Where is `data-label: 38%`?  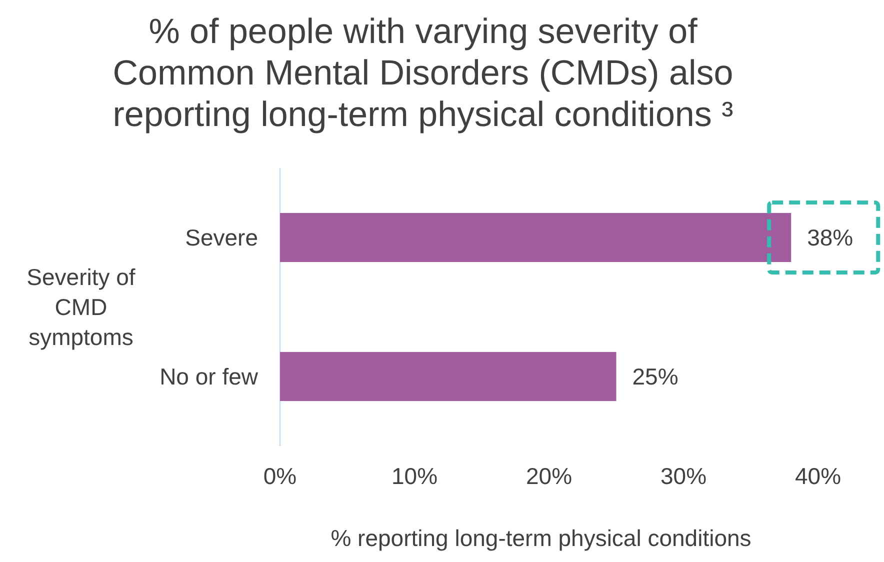 data-label: 38% is located at coordinates (830, 237).